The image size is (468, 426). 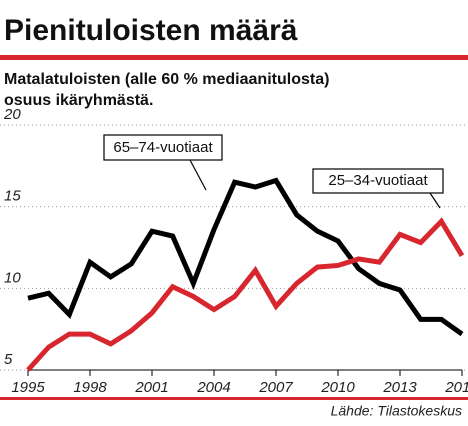 What do you see at coordinates (12, 277) in the screenshot?
I see `y-tick-label: 10` at bounding box center [12, 277].